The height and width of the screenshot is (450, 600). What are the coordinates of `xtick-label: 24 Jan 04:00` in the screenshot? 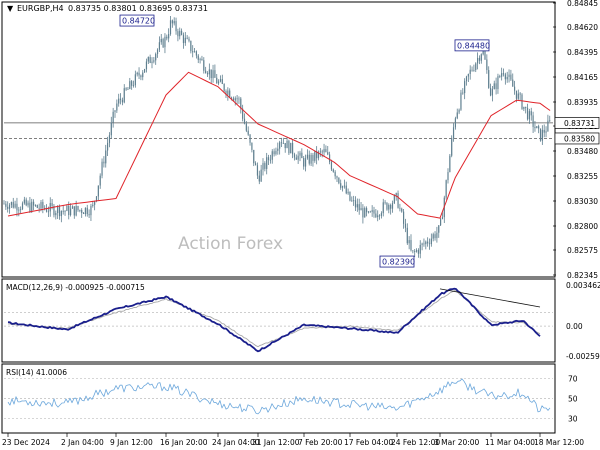 It's located at (236, 442).